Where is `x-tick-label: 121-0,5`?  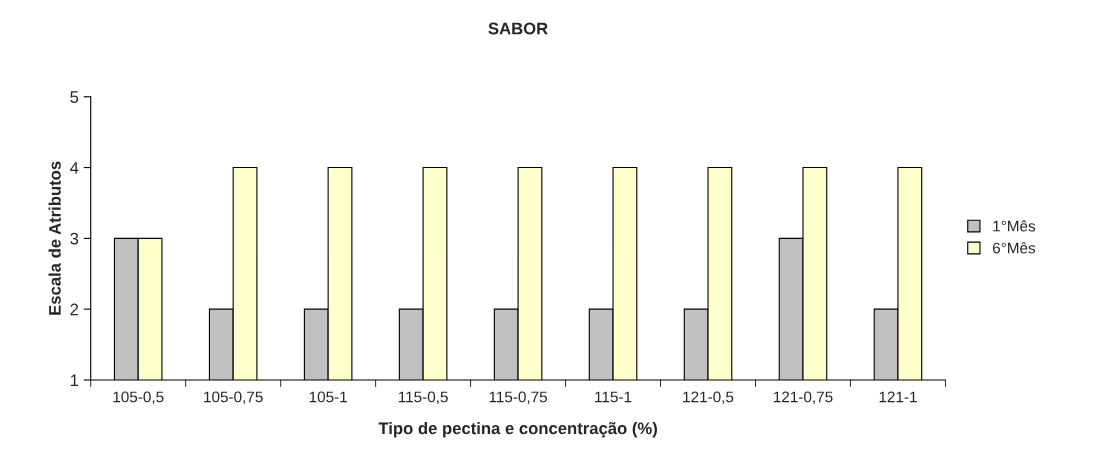
x-tick-label: 121-0,5 is located at coordinates (708, 398).